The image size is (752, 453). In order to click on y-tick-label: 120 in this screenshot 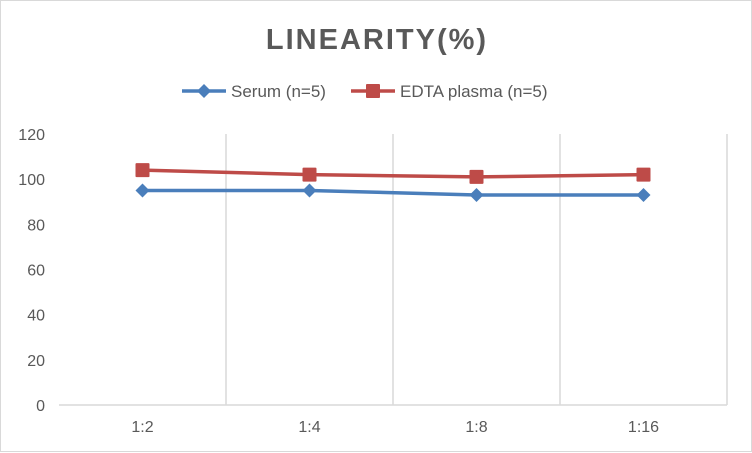, I will do `click(31, 135)`.